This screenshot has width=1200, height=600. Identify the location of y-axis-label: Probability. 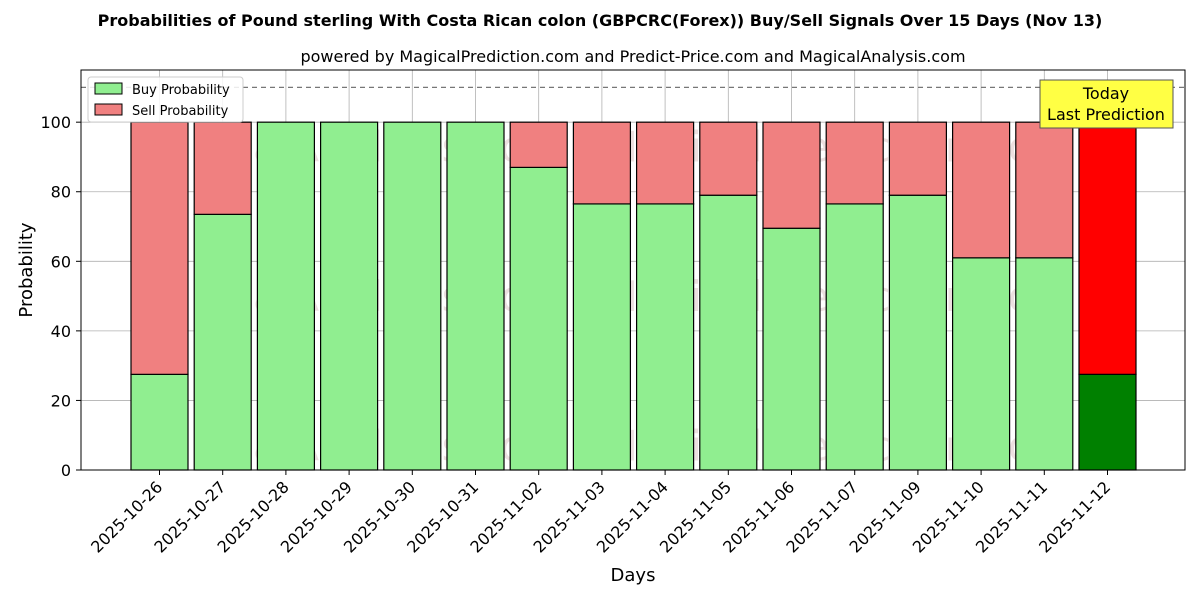
(26, 269).